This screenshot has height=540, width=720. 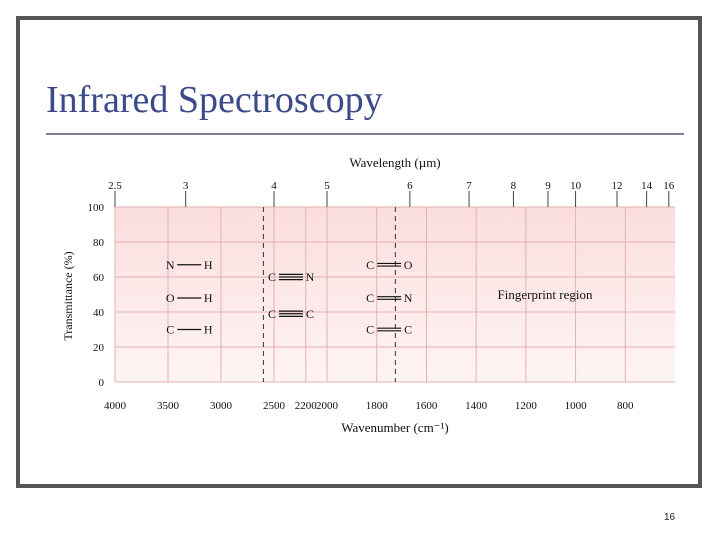 I want to click on top-axis-label: Wavelength (µm), so click(x=394, y=162).